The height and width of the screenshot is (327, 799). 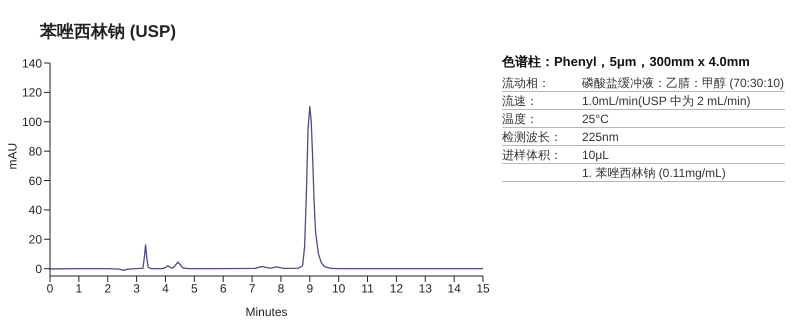 What do you see at coordinates (667, 101) in the screenshot?
I see `text: 1.0mL/min(USP 中为 2 mL/min)` at bounding box center [667, 101].